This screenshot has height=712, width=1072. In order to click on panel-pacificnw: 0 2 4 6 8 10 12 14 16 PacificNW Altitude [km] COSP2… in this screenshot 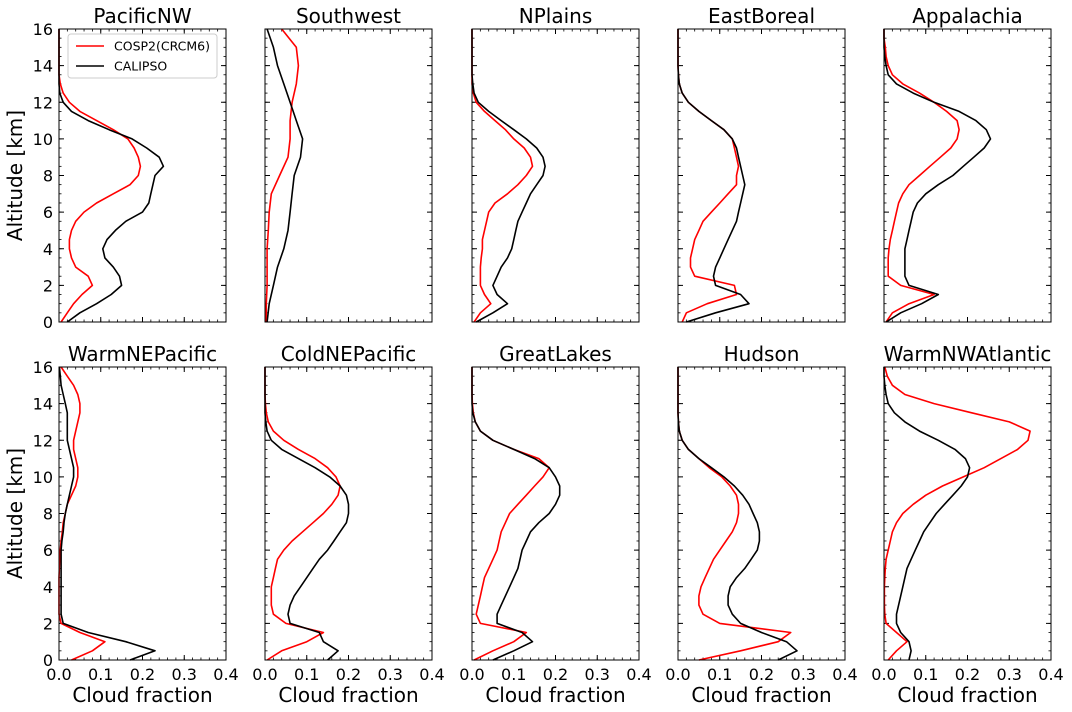, I will do `click(115, 168)`.